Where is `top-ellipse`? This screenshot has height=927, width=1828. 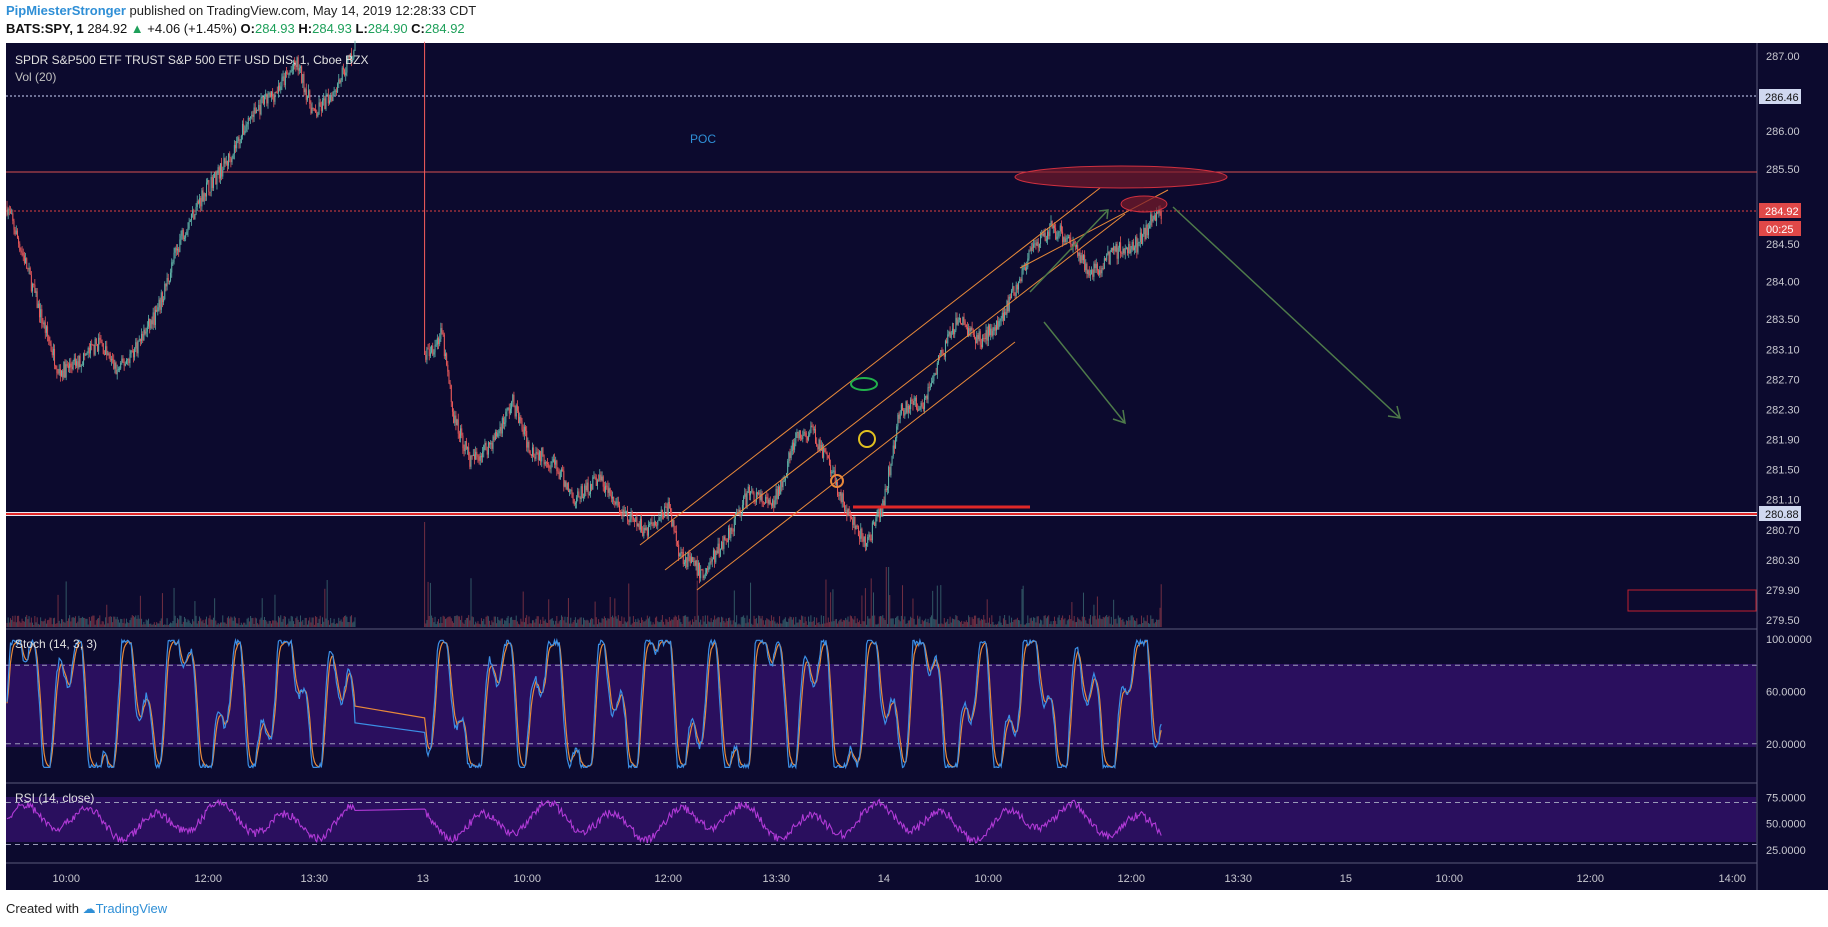
top-ellipse is located at coordinates (1144, 204).